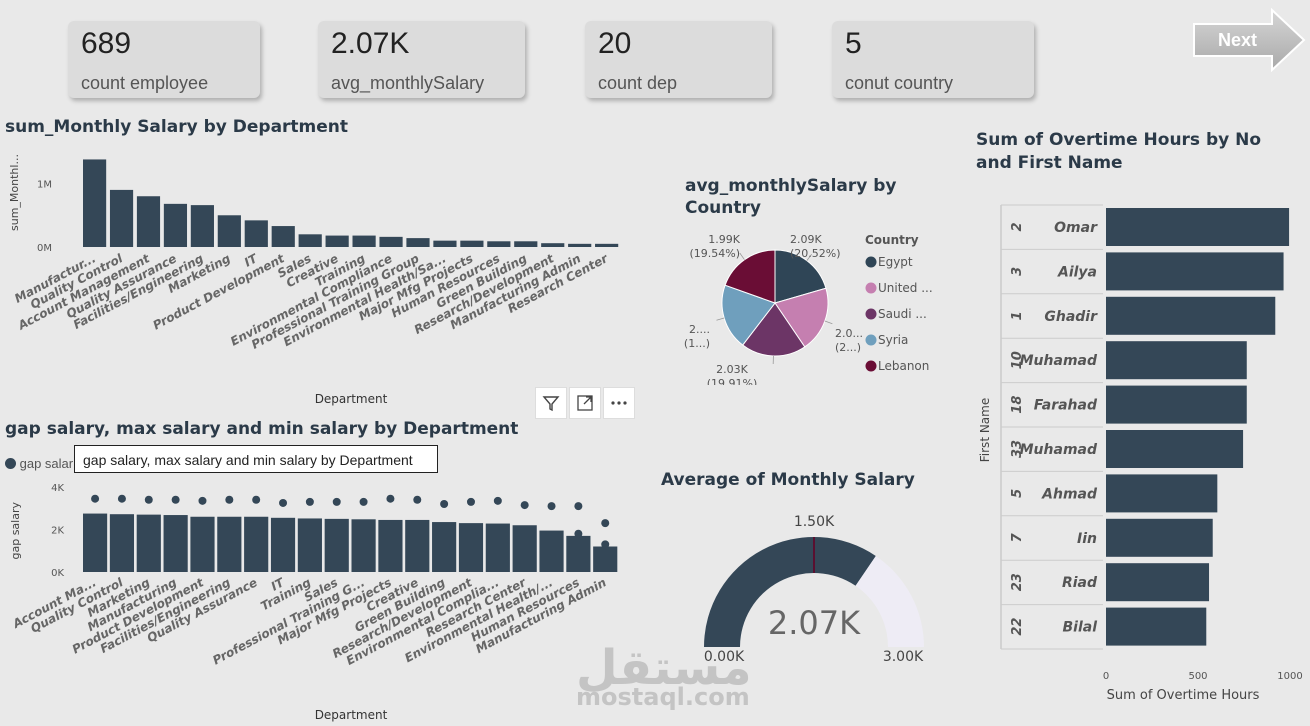  Describe the element at coordinates (1080, 583) in the screenshot. I see `name-label: Riad` at that location.